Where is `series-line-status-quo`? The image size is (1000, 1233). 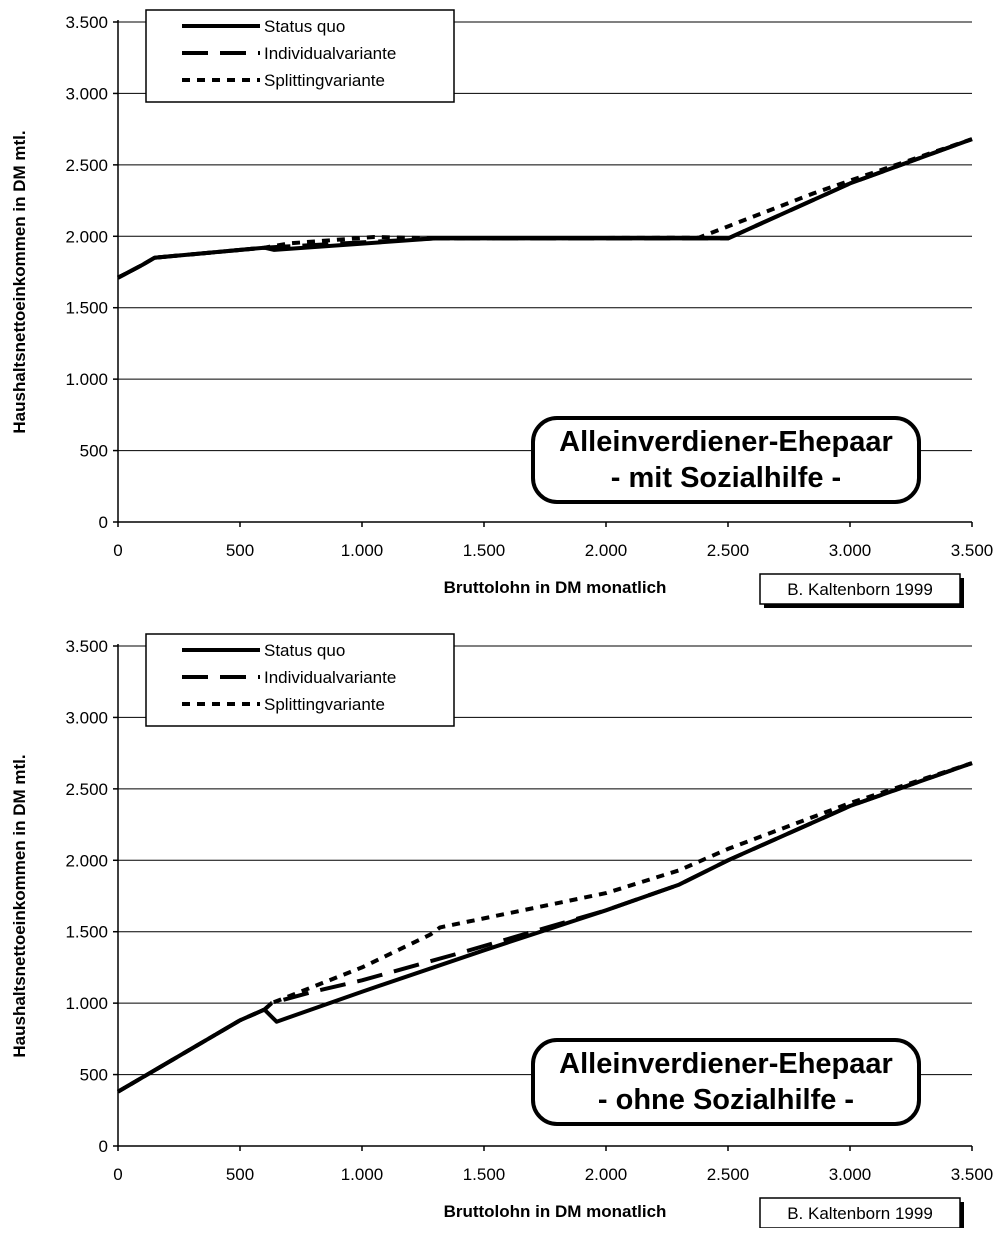
series-line-status-quo is located at coordinates (545, 208).